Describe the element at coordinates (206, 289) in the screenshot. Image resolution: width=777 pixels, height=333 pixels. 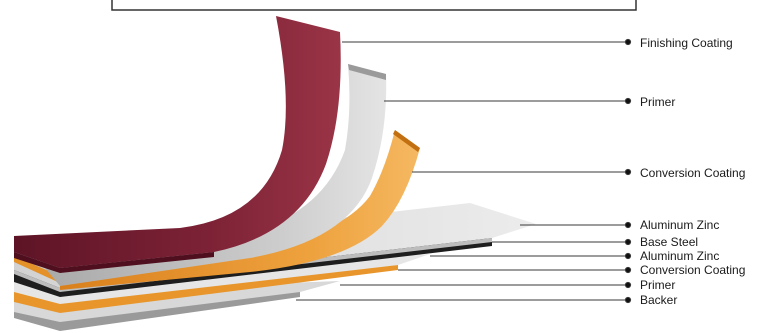
I see `conversion-coating-bottom-layer` at that location.